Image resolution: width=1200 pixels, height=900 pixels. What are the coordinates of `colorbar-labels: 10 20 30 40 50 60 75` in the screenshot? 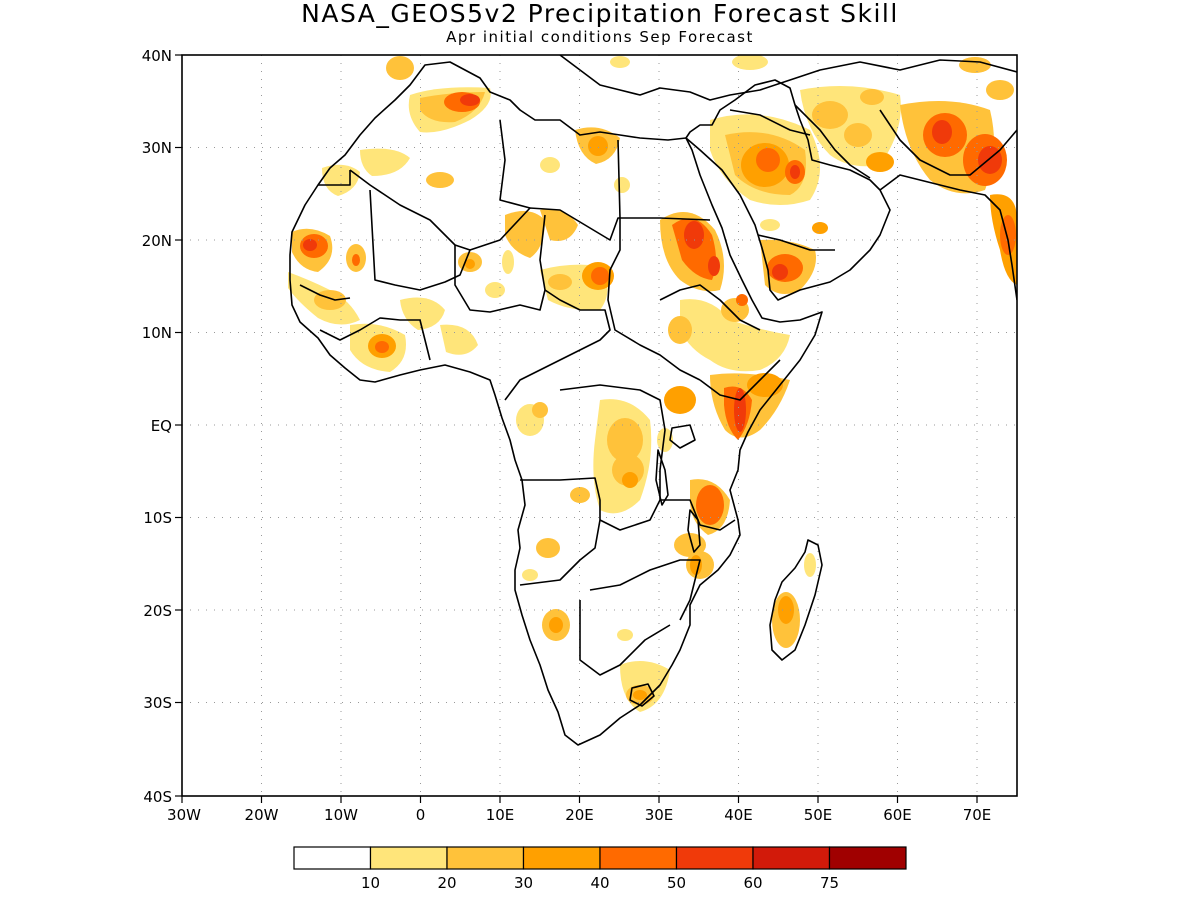 It's located at (600, 883).